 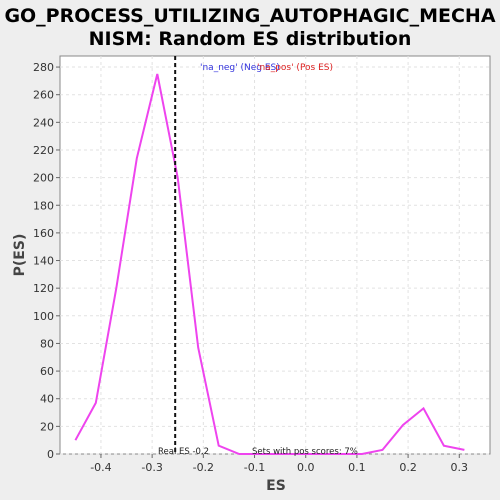 I want to click on y-tick-label: 180, so click(x=43, y=205).